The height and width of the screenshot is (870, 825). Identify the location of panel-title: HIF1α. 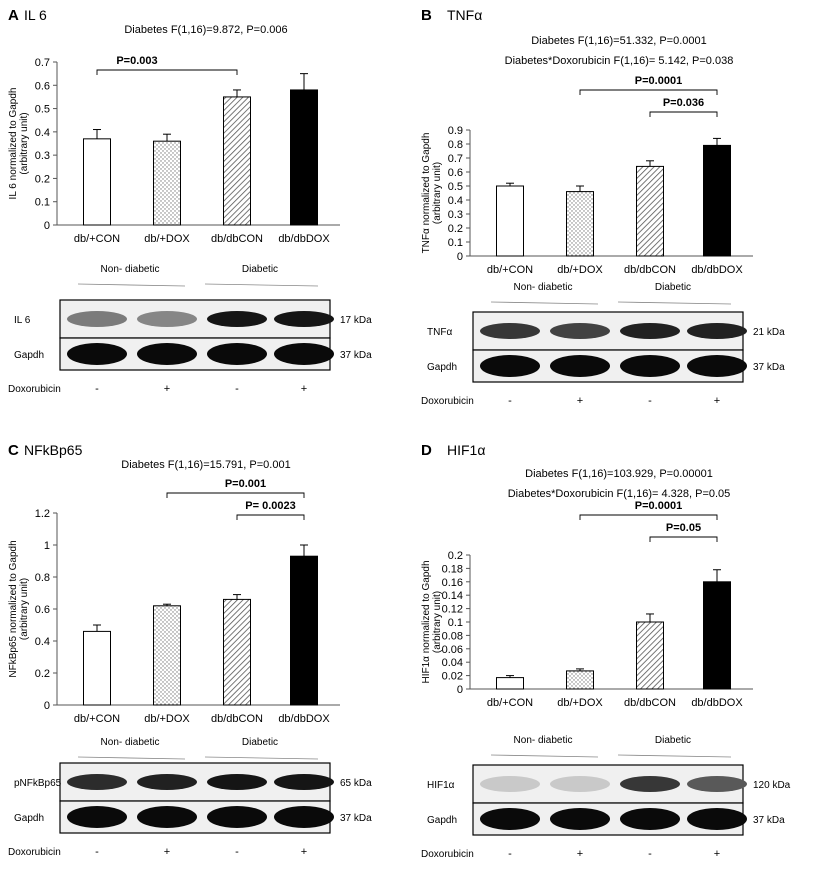
(466, 450).